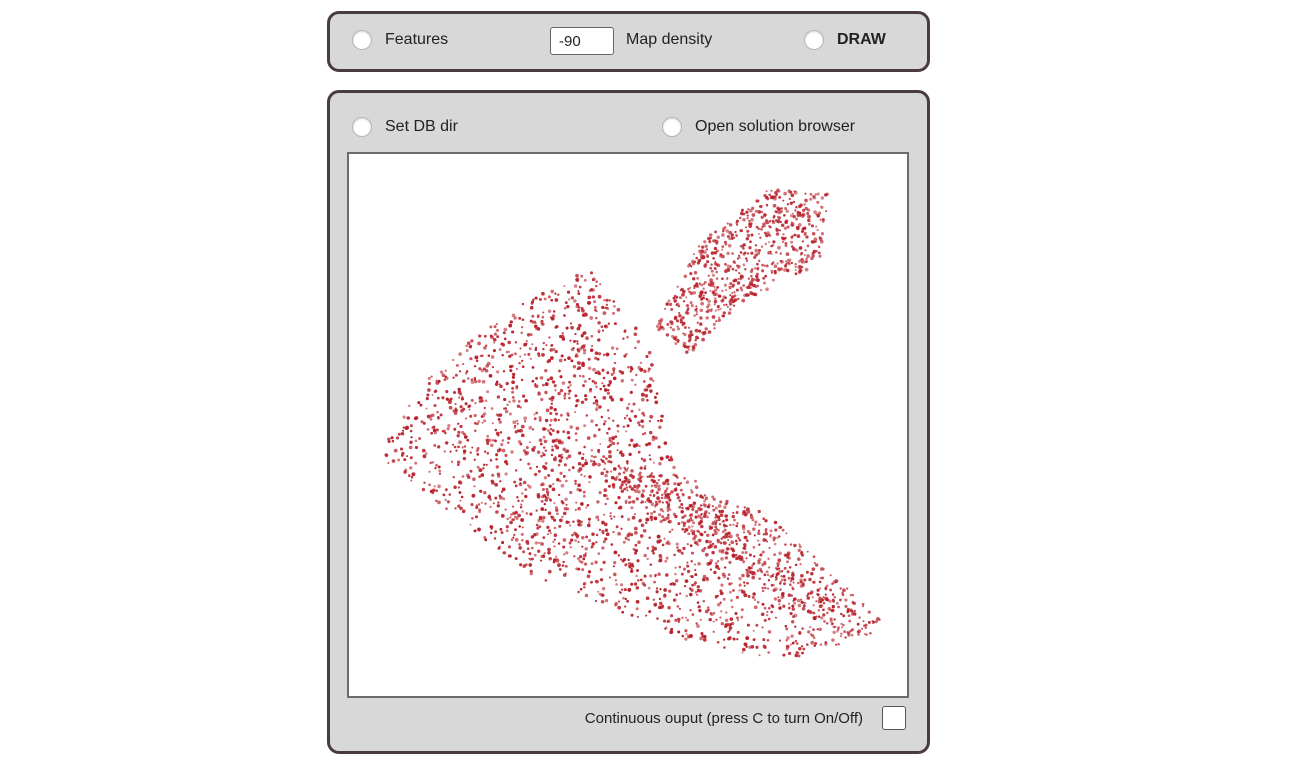 The height and width of the screenshot is (768, 1300). What do you see at coordinates (814, 40) in the screenshot?
I see `draw-radio` at bounding box center [814, 40].